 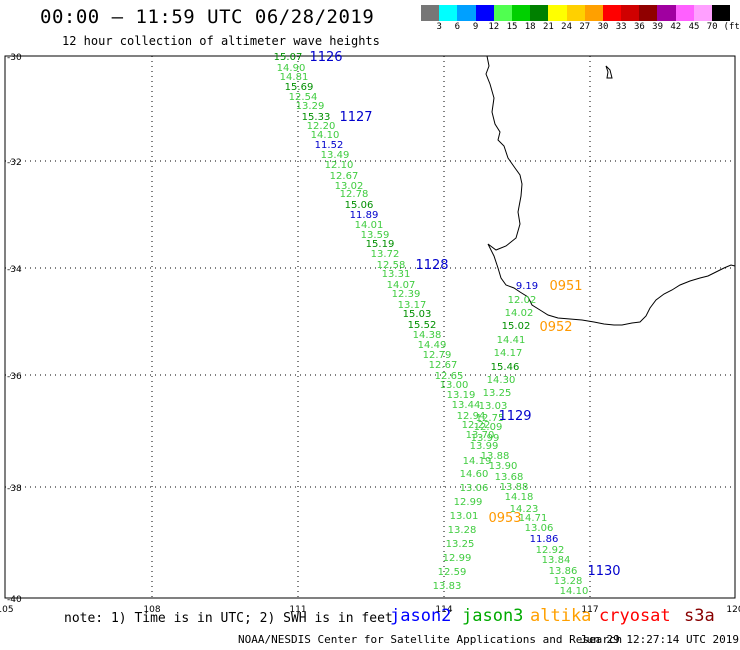 I want to click on wave-height-value: 14.41, so click(x=511, y=340).